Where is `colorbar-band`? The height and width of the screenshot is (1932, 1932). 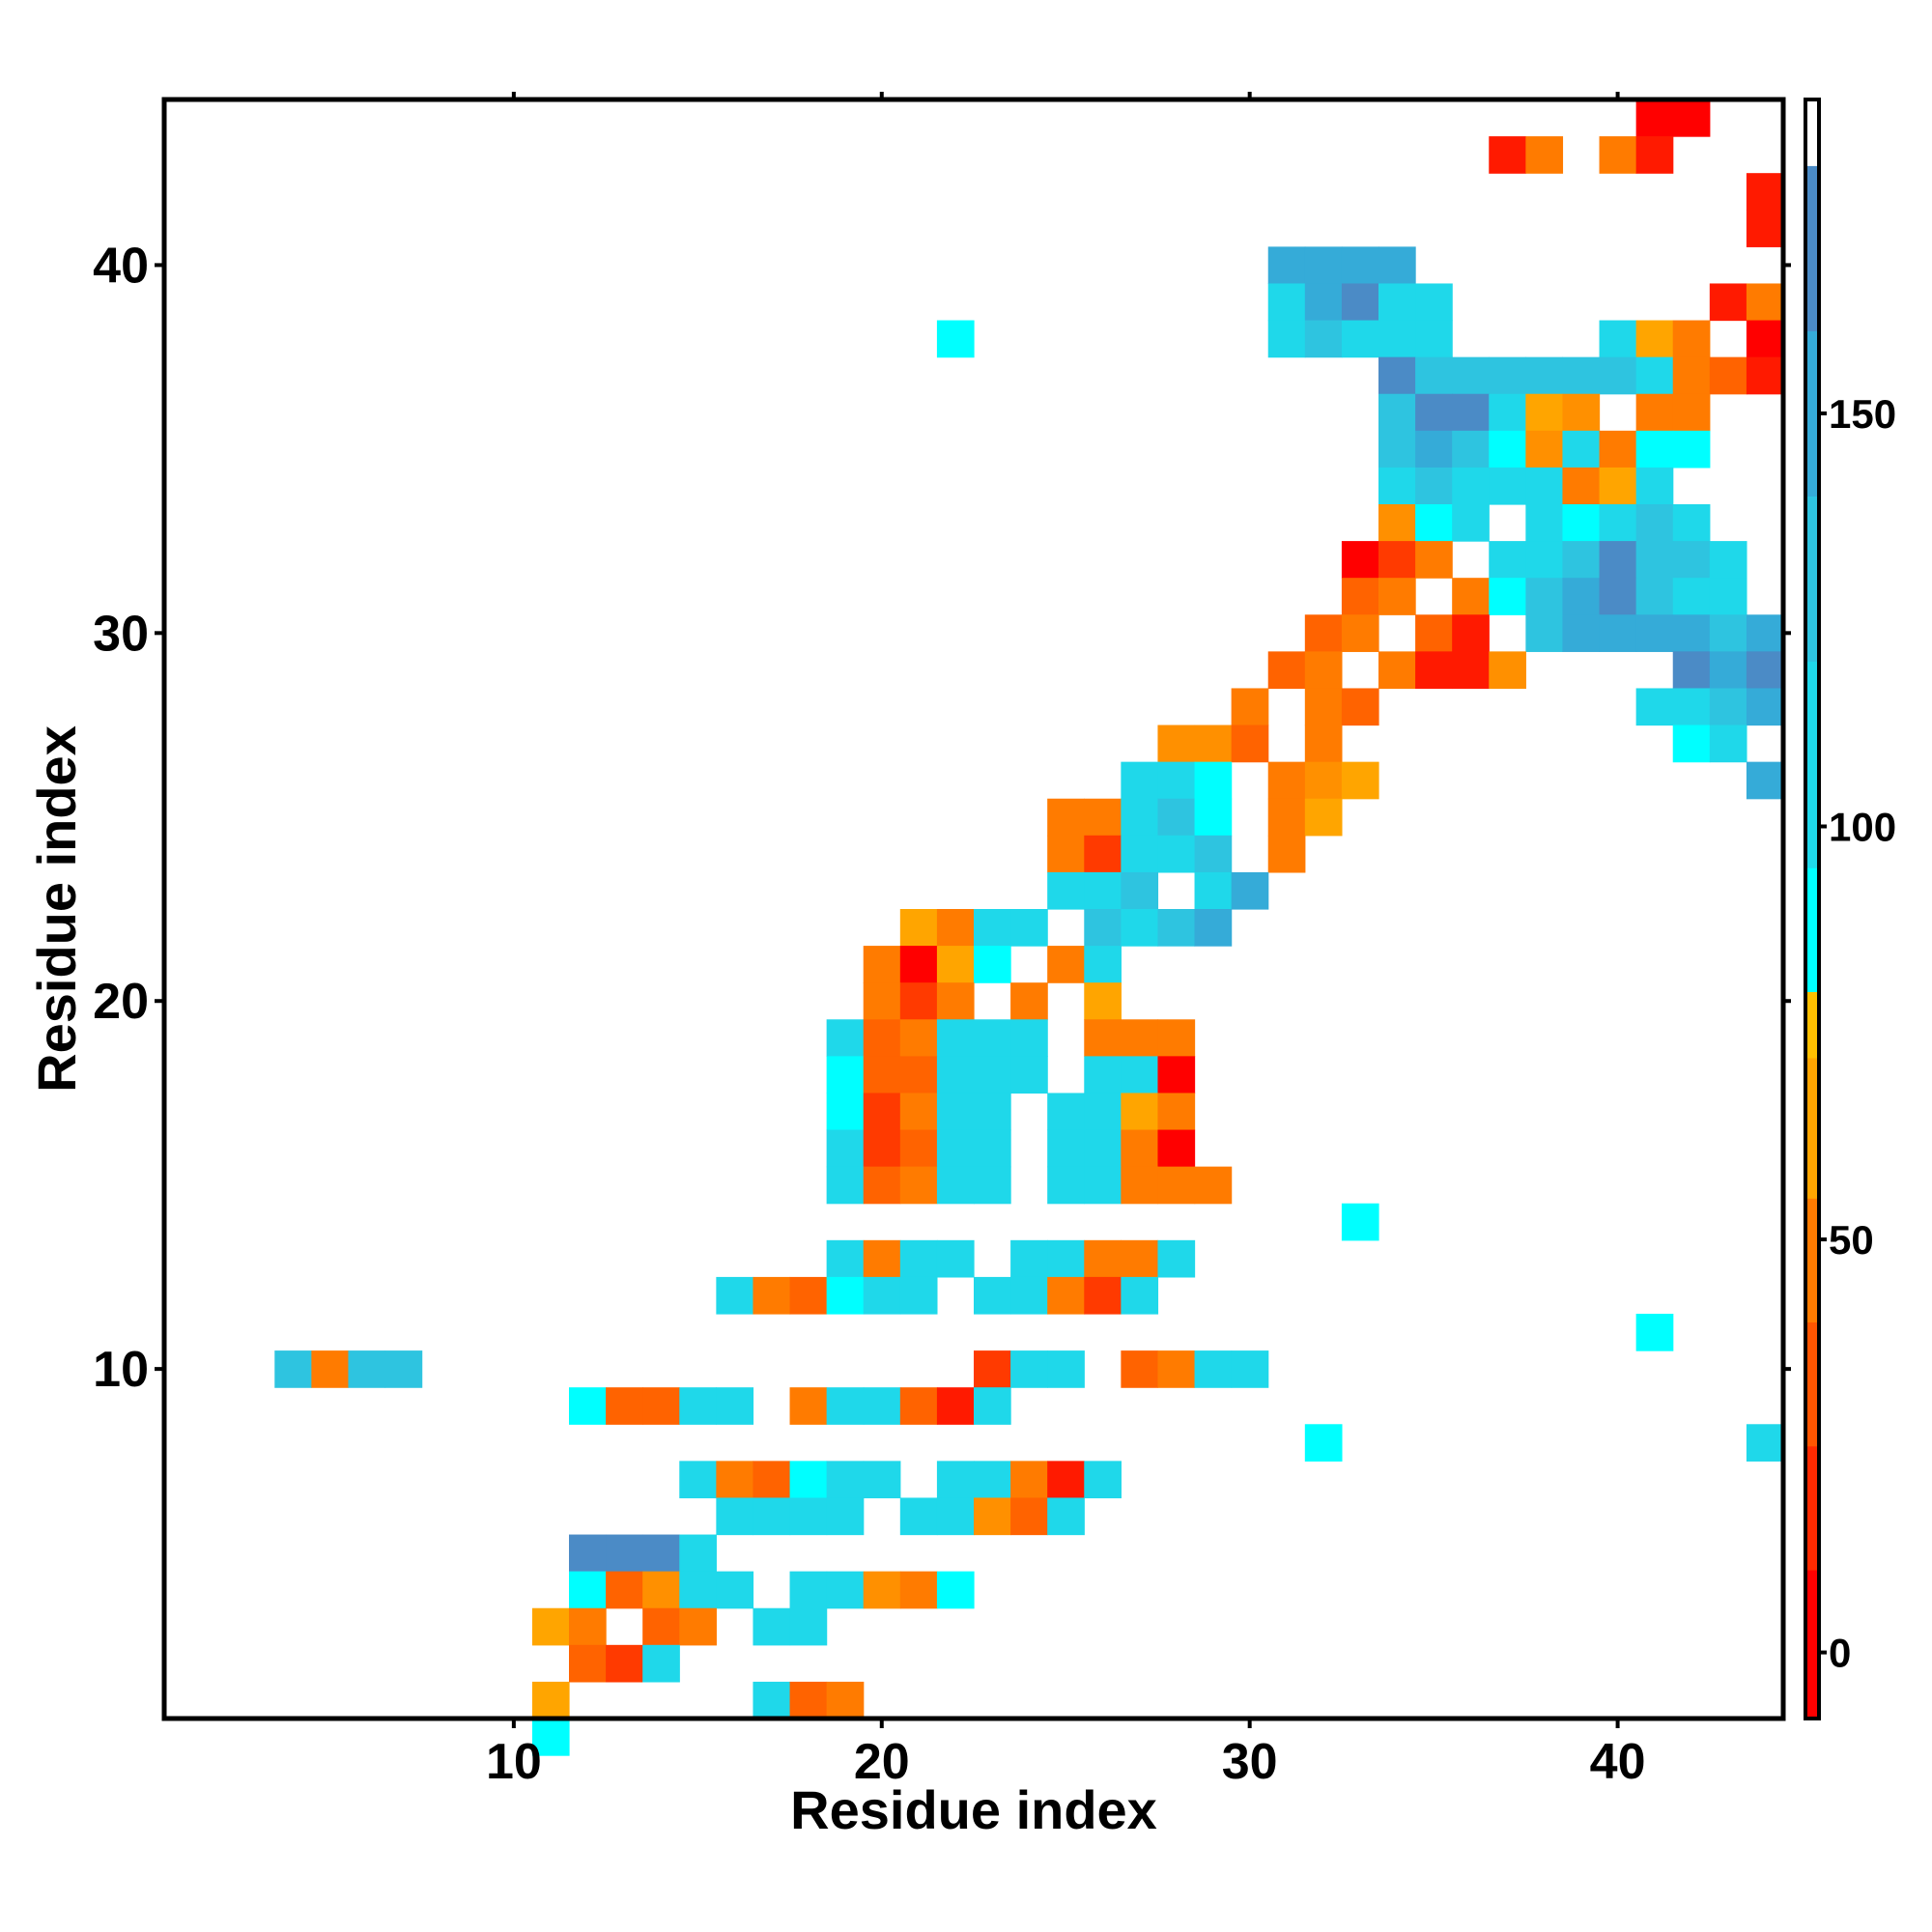 colorbar-band is located at coordinates (1812, 1508).